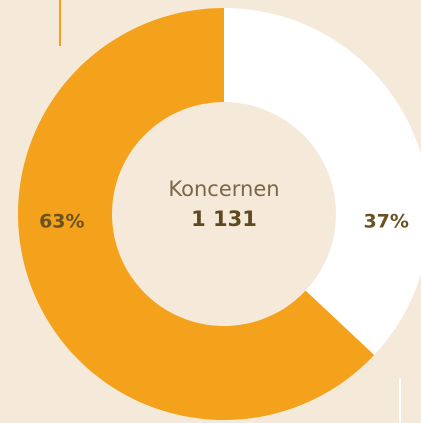 This screenshot has width=421, height=423. What do you see at coordinates (385, 222) in the screenshot?
I see `value-label: 37%` at bounding box center [385, 222].